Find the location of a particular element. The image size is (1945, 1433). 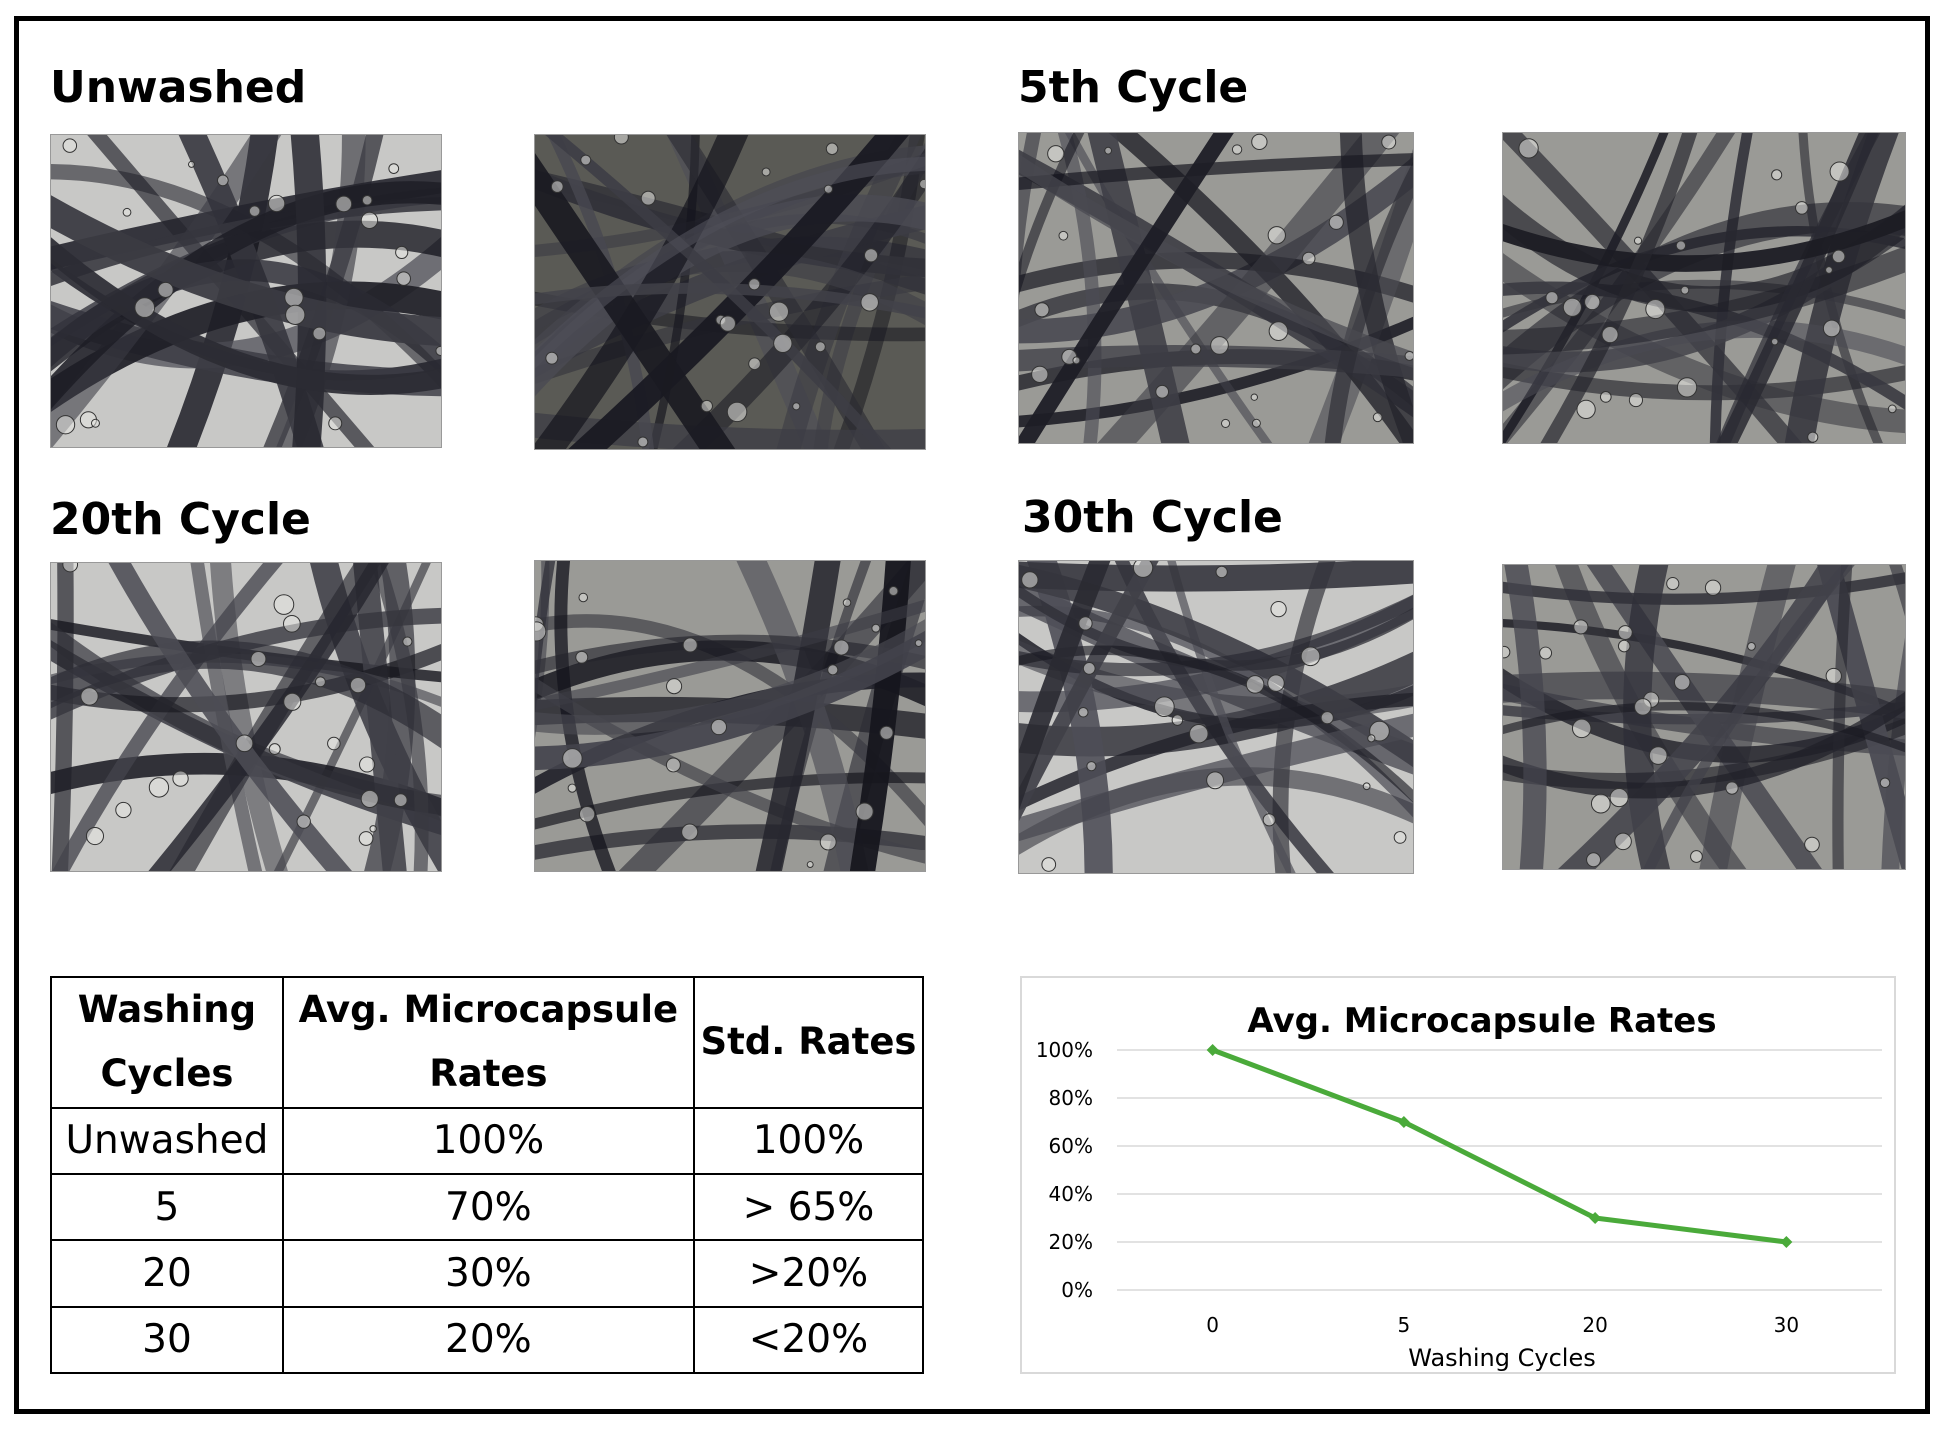

chart-title: Avg. Microcapsule Rates is located at coordinates (1481, 1021).